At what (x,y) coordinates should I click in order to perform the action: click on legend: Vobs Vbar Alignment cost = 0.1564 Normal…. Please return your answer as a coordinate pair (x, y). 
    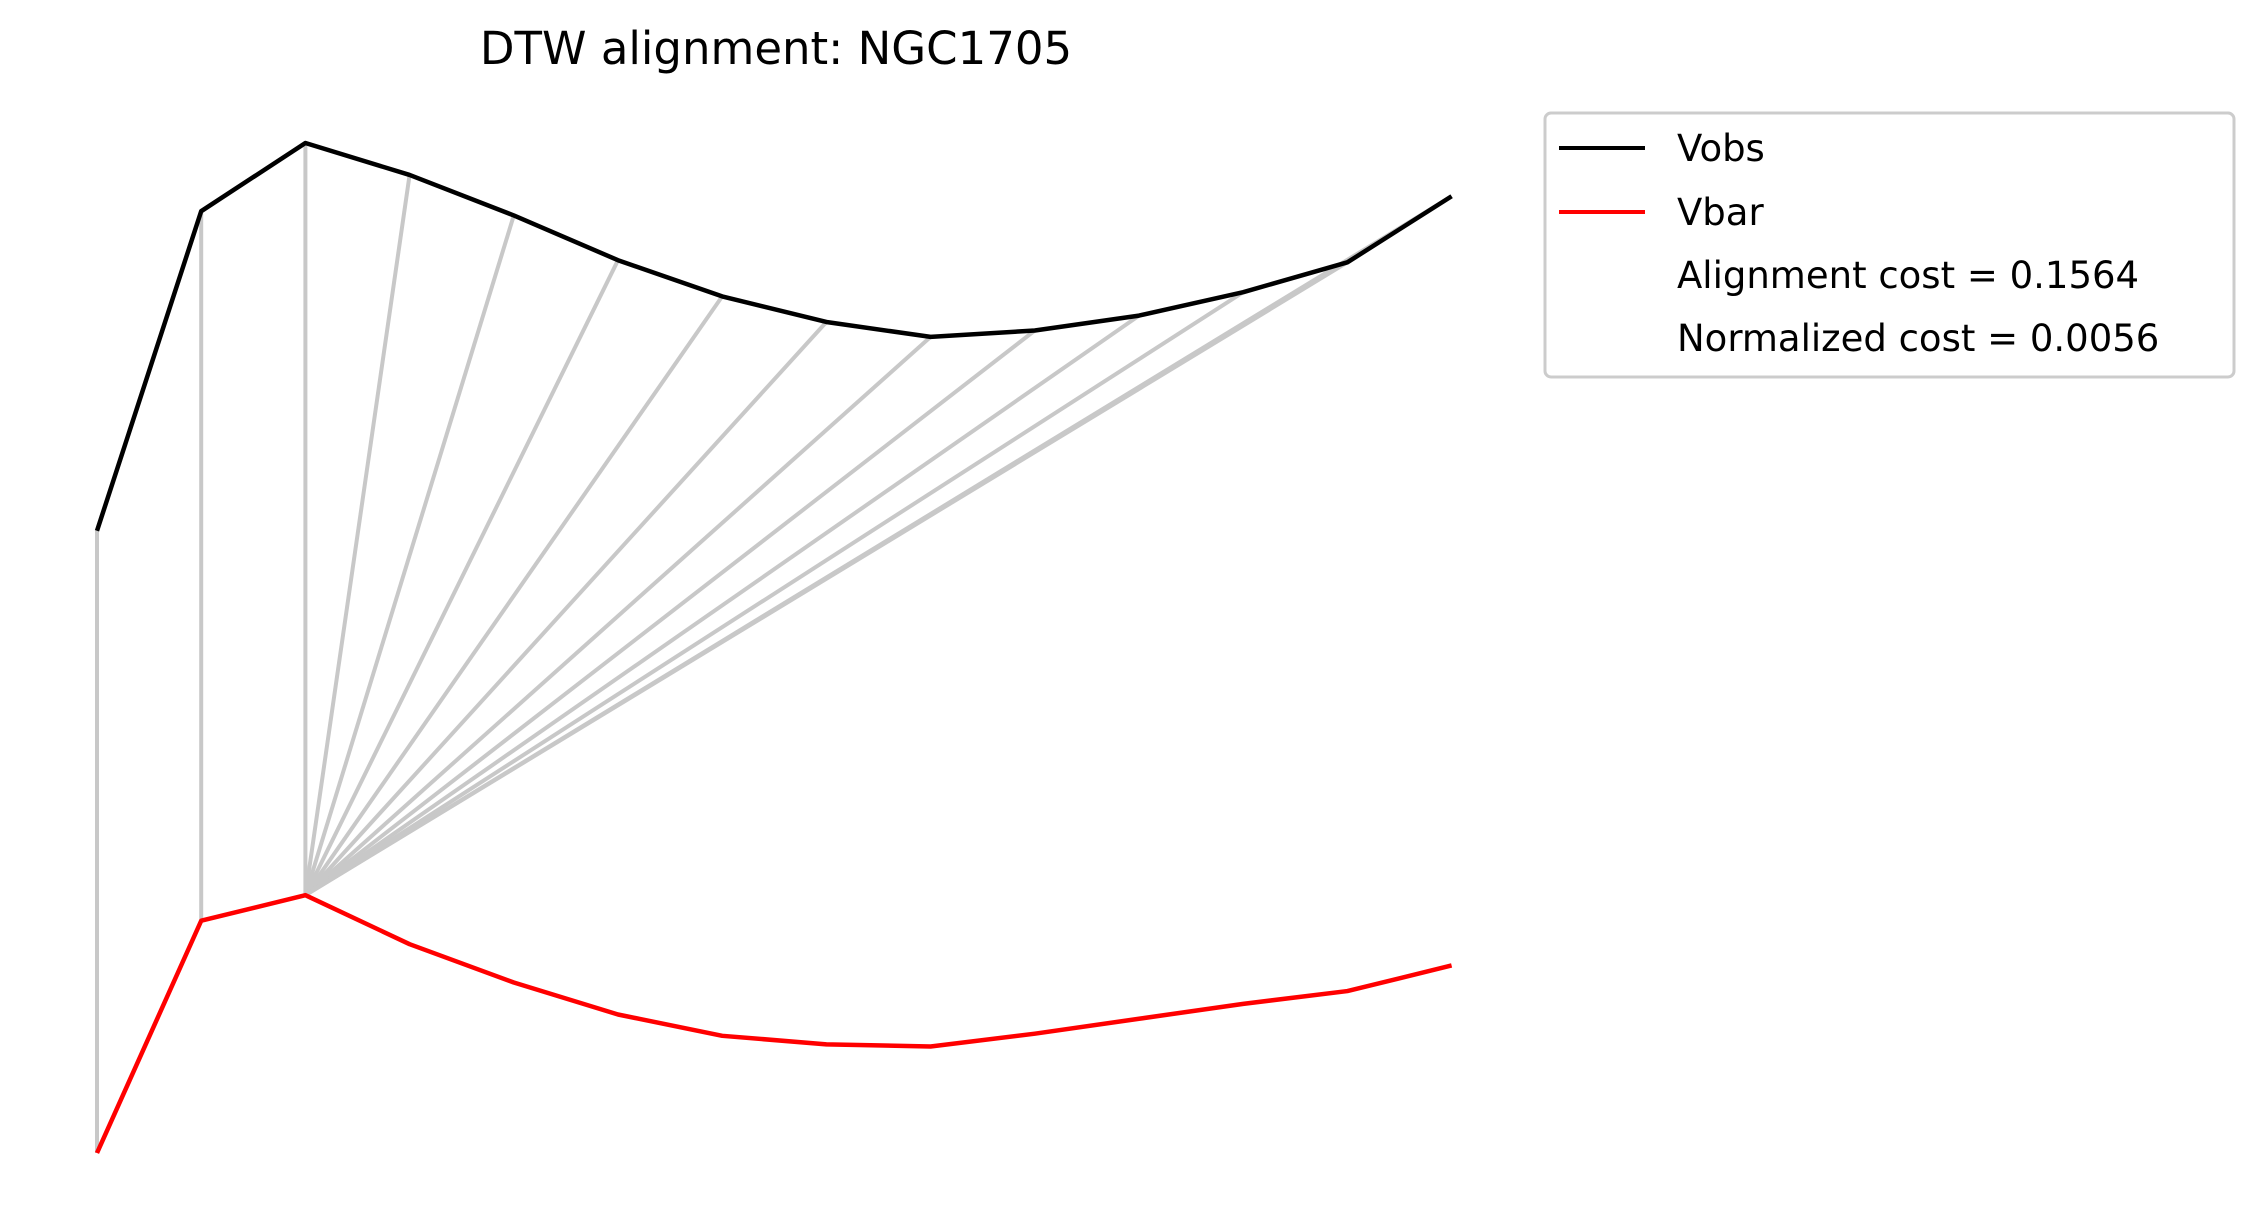
    Looking at the image, I should click on (1889, 245).